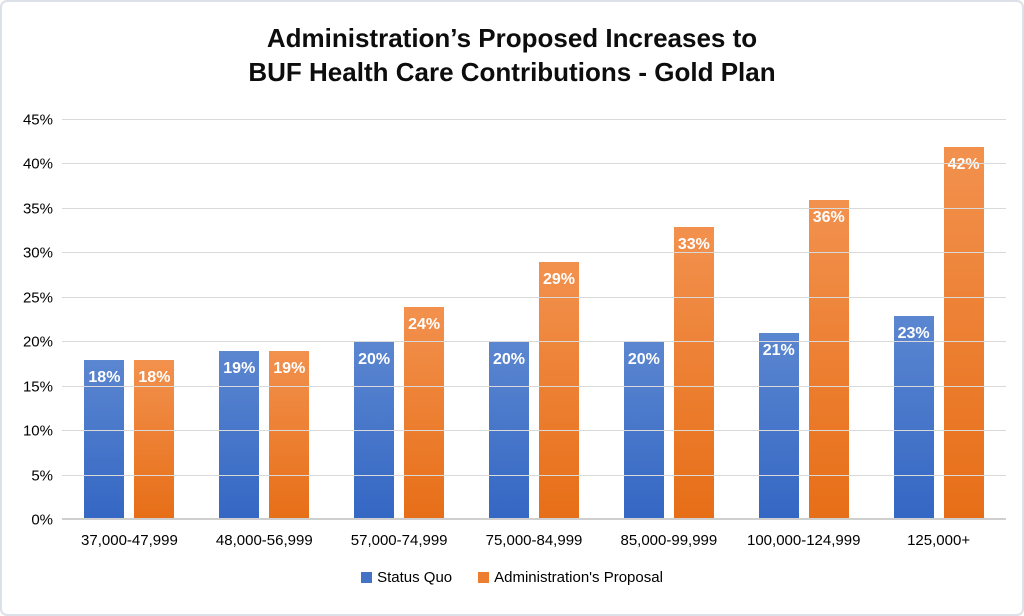 Image resolution: width=1024 pixels, height=616 pixels. I want to click on bar-data-label: 29%, so click(559, 280).